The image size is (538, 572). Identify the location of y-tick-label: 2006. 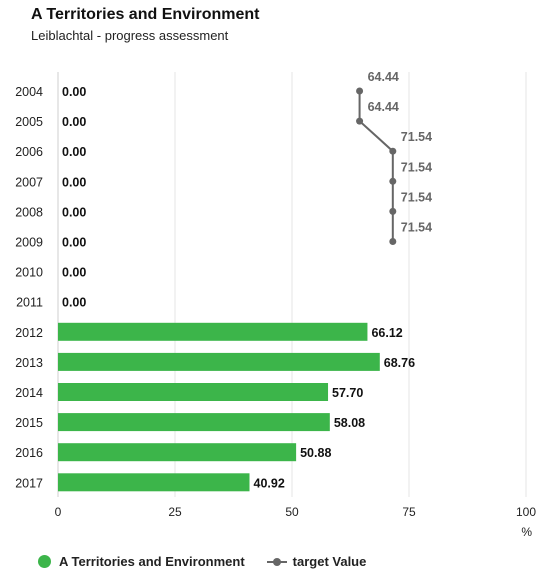
(29, 152).